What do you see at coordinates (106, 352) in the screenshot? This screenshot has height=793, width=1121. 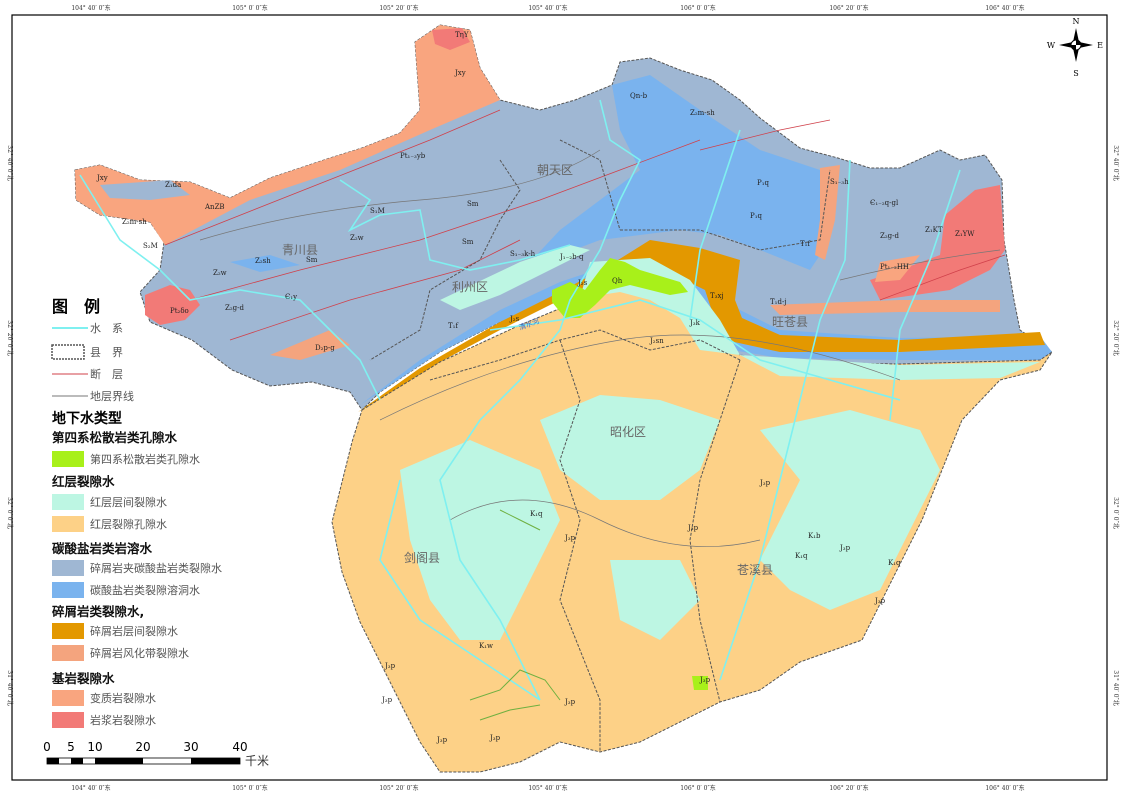 I see `legend-line-label: 县 界` at bounding box center [106, 352].